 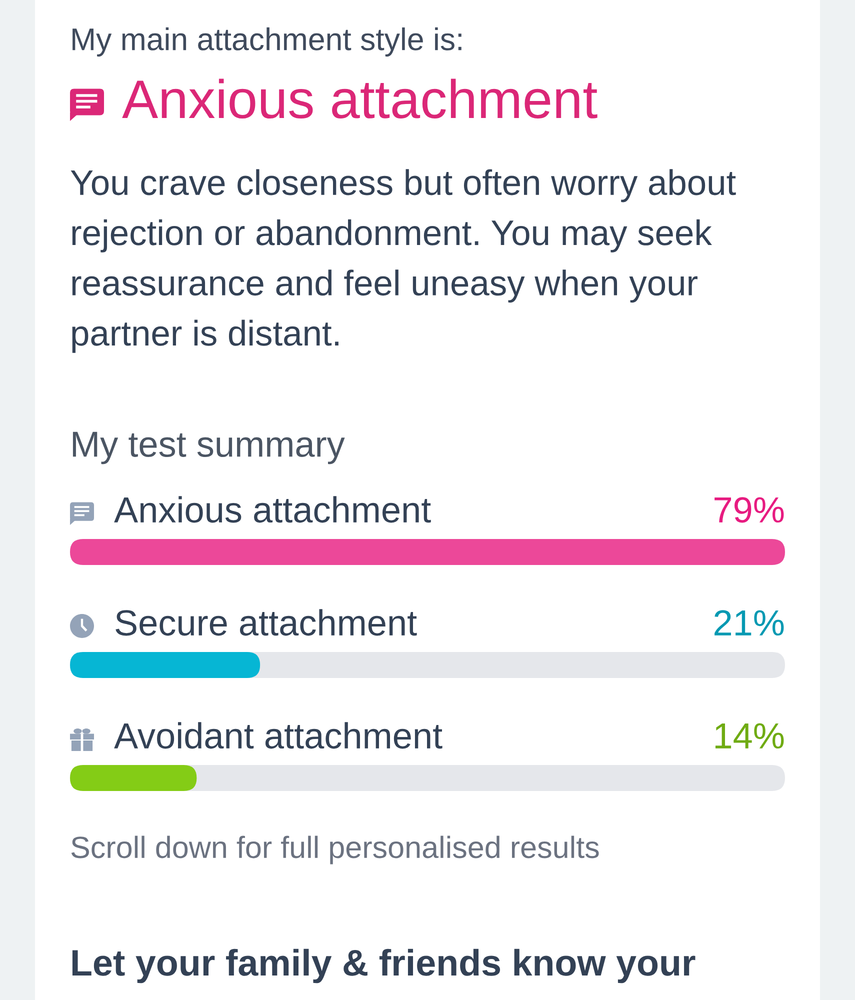 What do you see at coordinates (384, 966) in the screenshot?
I see `text: Let your family & friends know your` at bounding box center [384, 966].